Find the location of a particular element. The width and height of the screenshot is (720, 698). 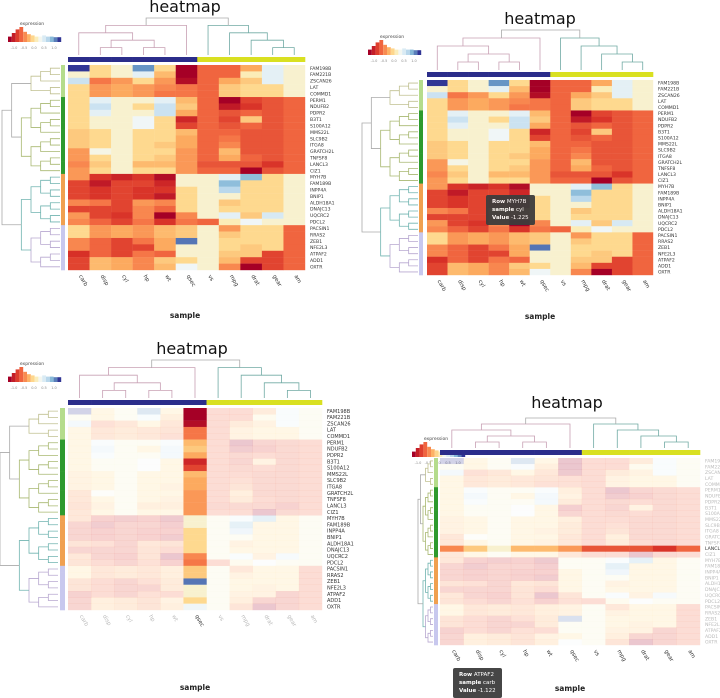

row-label: PACSIN1 is located at coordinates (712, 608).